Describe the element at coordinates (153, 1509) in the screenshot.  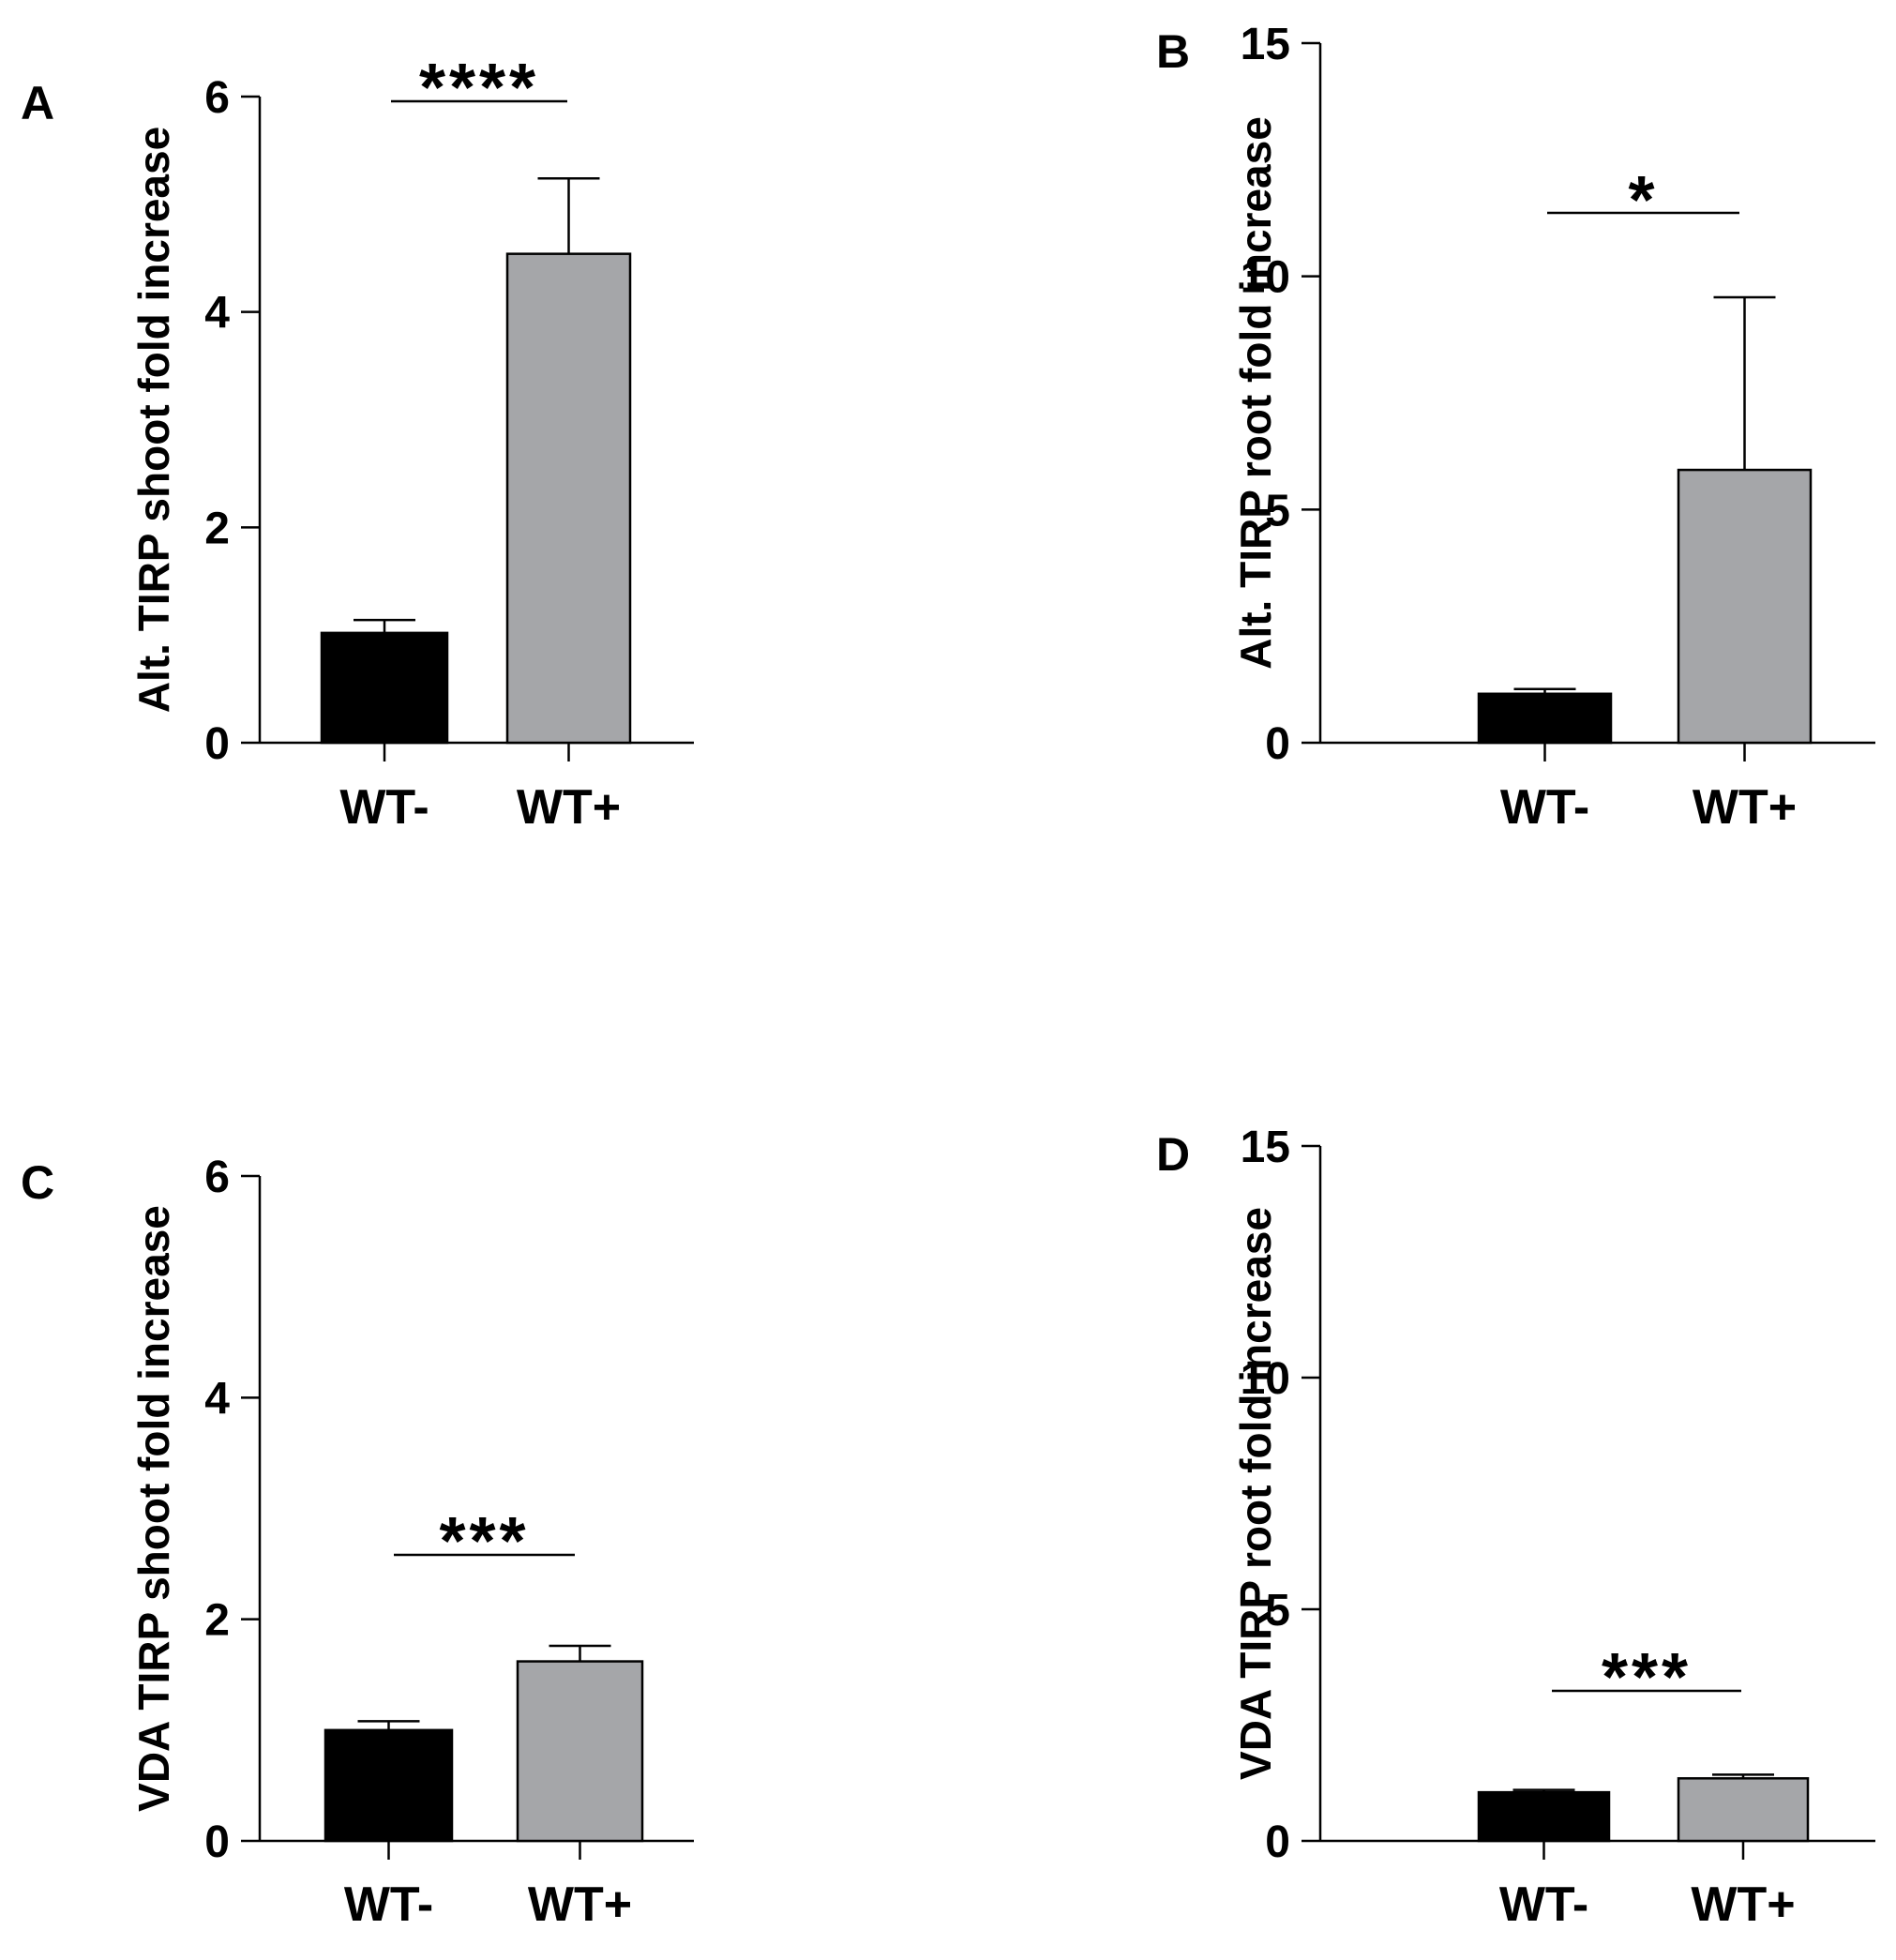
I see `y-axis-label: VDA TIRP shoot fold increase` at that location.